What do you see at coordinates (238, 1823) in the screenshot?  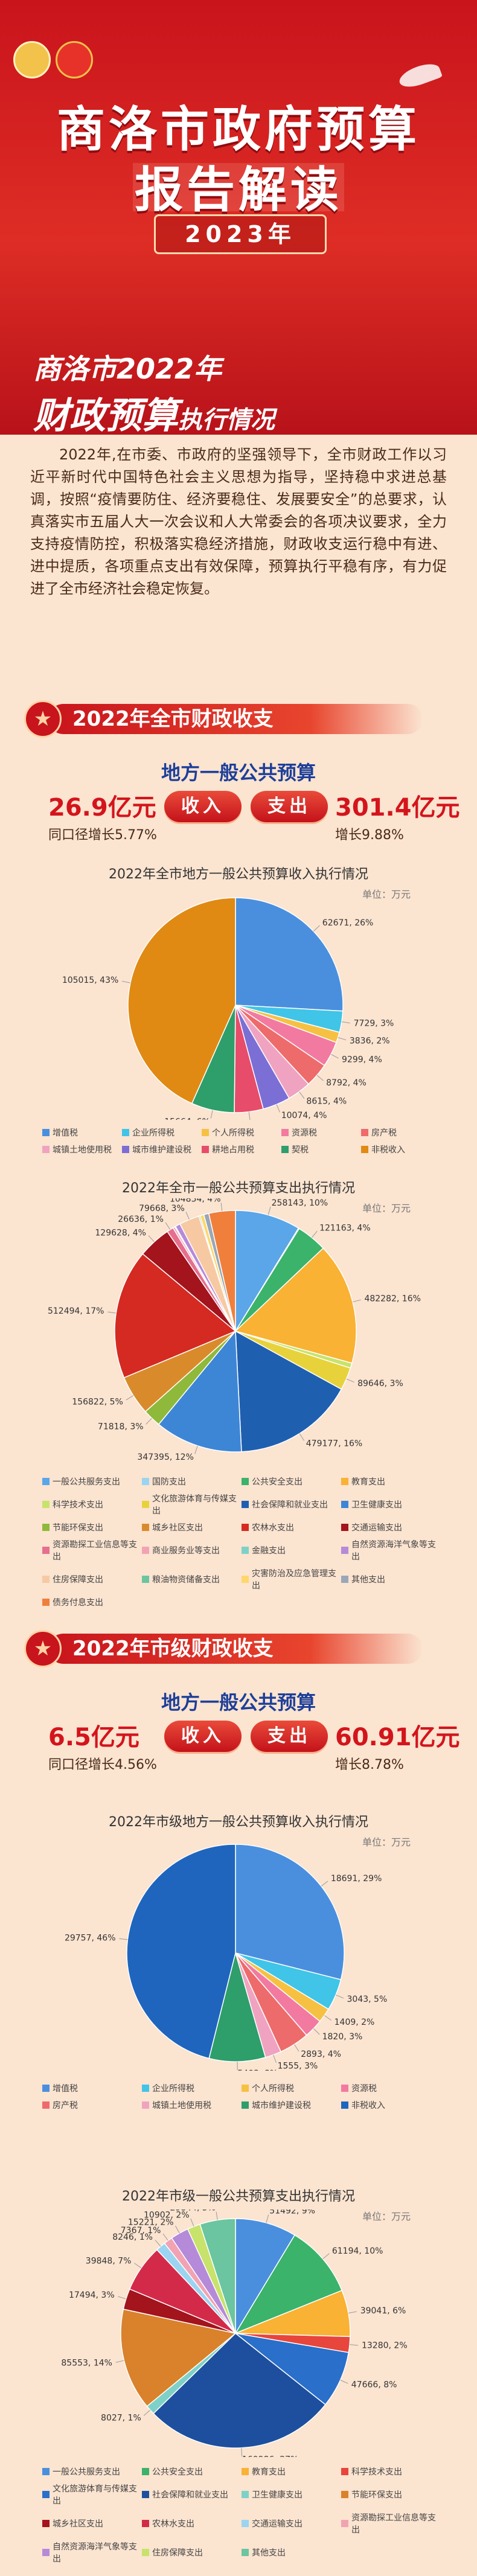 I see `chart-title: 2022年市级地方一般公共预算收入执行情况` at bounding box center [238, 1823].